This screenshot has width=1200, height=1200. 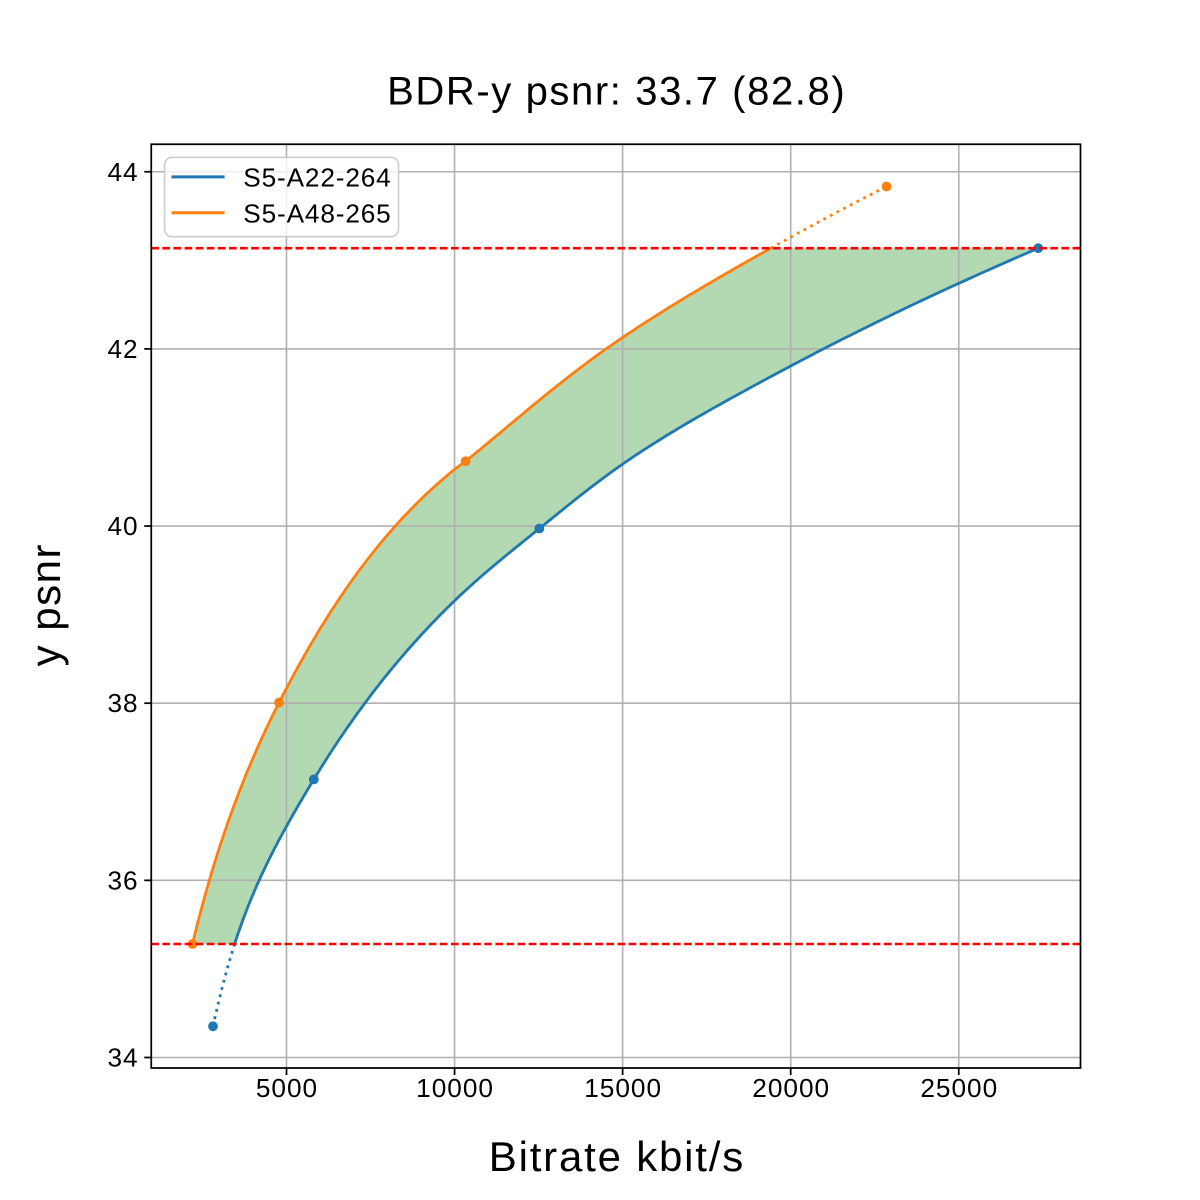 I want to click on svg-text: 25000, so click(x=959, y=1088).